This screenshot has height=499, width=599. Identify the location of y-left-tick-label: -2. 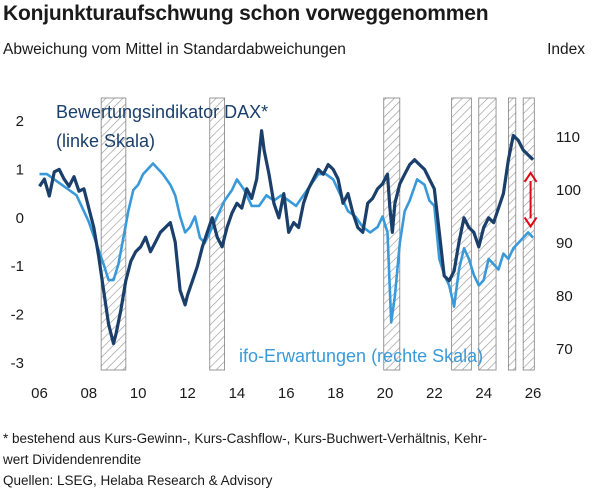
(17, 315).